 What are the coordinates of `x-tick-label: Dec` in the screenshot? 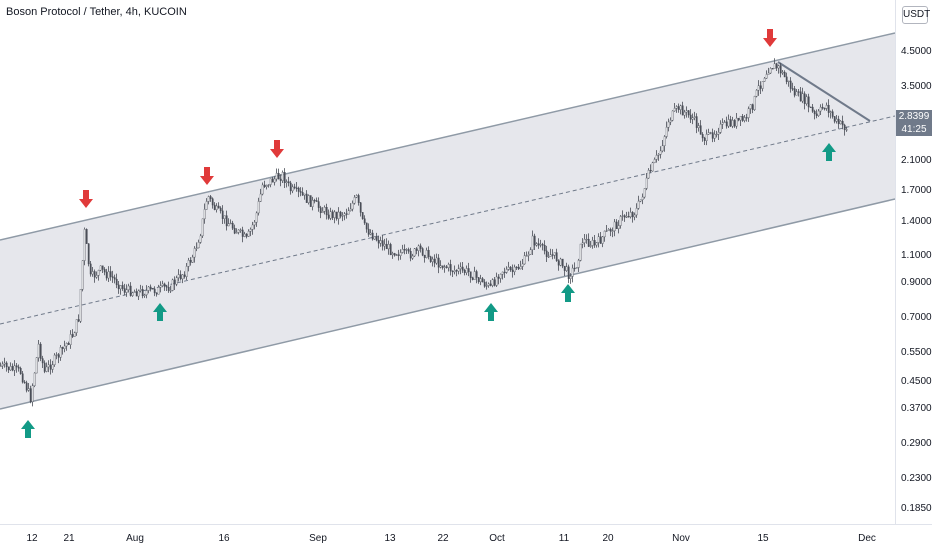 It's located at (867, 538).